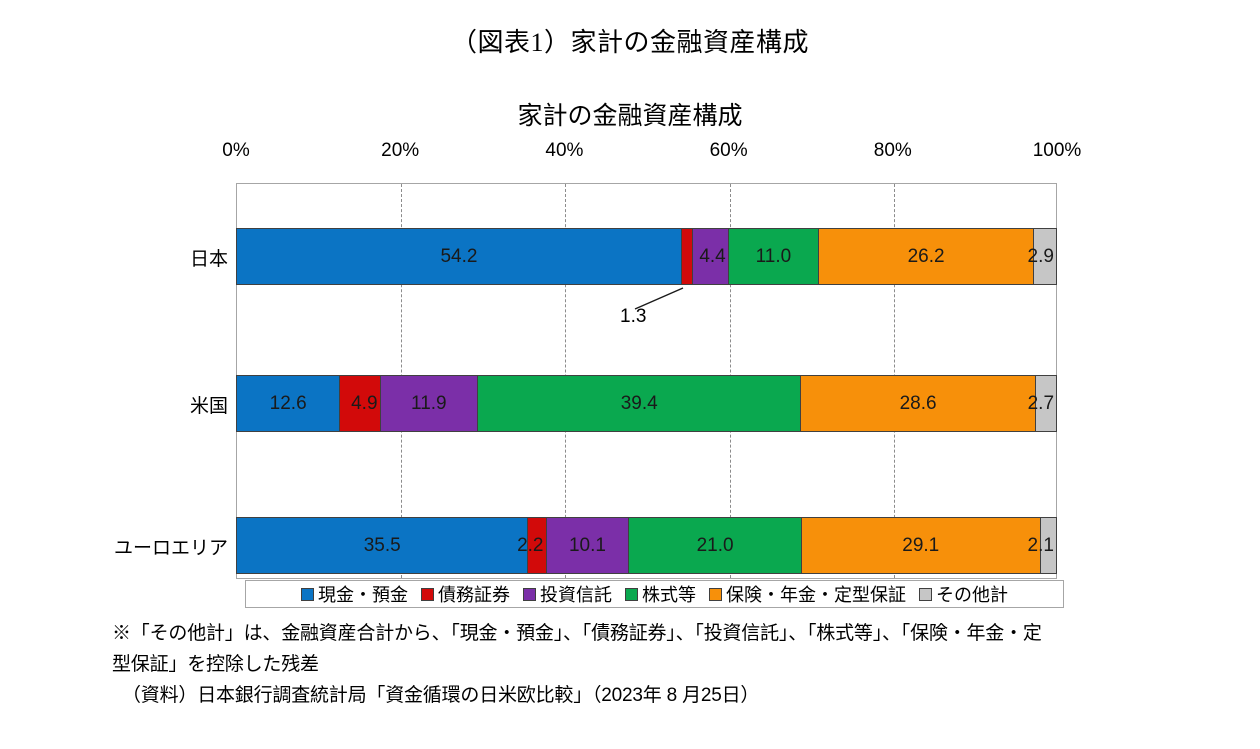  I want to click on bar-segment-2-3: 11.9, so click(428, 403).